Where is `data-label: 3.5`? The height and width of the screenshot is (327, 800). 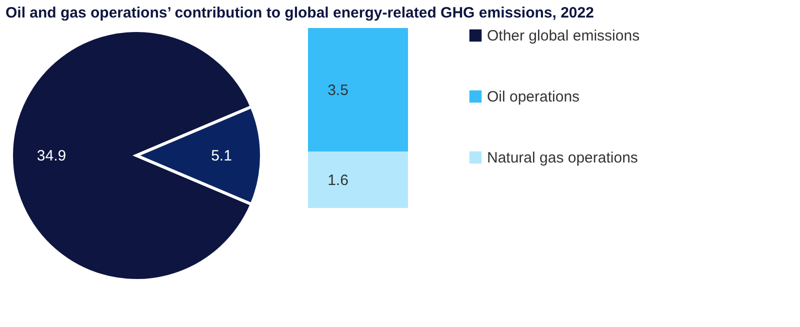
data-label: 3.5 is located at coordinates (338, 90).